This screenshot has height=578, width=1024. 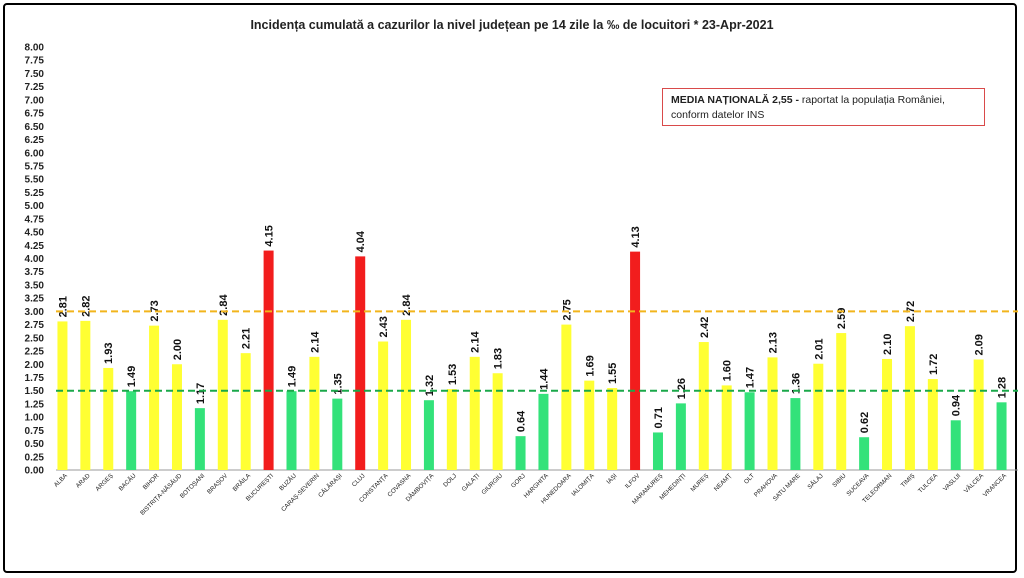 What do you see at coordinates (749, 478) in the screenshot?
I see `x-category-label: OLT` at bounding box center [749, 478].